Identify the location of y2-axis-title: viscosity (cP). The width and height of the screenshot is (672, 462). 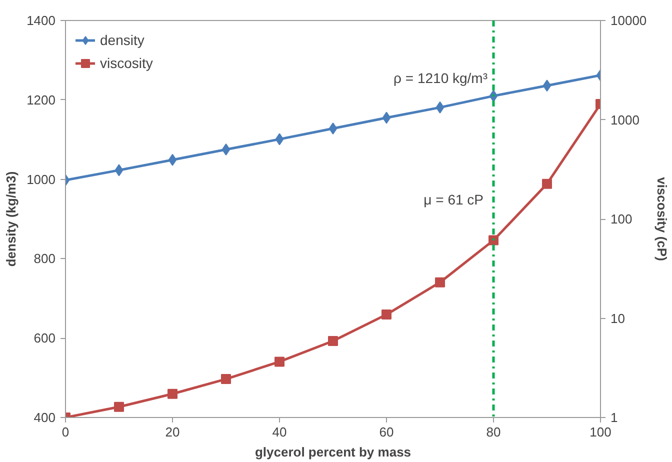
(662, 219).